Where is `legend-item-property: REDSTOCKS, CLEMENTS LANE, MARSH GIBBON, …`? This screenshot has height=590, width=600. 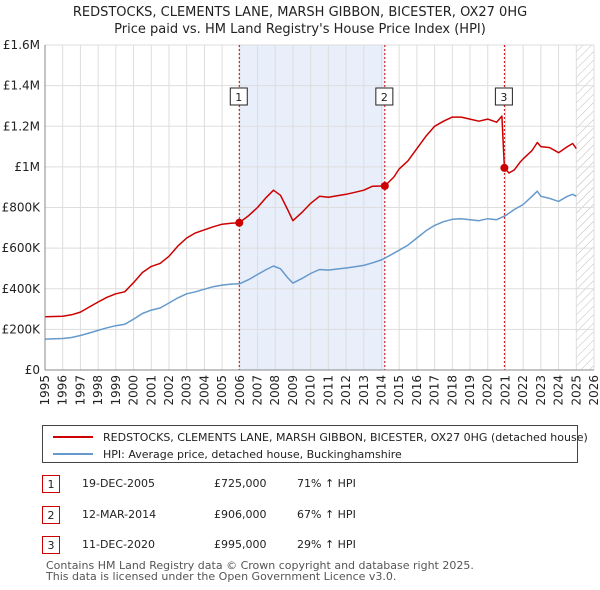 legend-item-property: REDSTOCKS, CLEMENTS LANE, MARSH GIBBON, … is located at coordinates (320, 437).